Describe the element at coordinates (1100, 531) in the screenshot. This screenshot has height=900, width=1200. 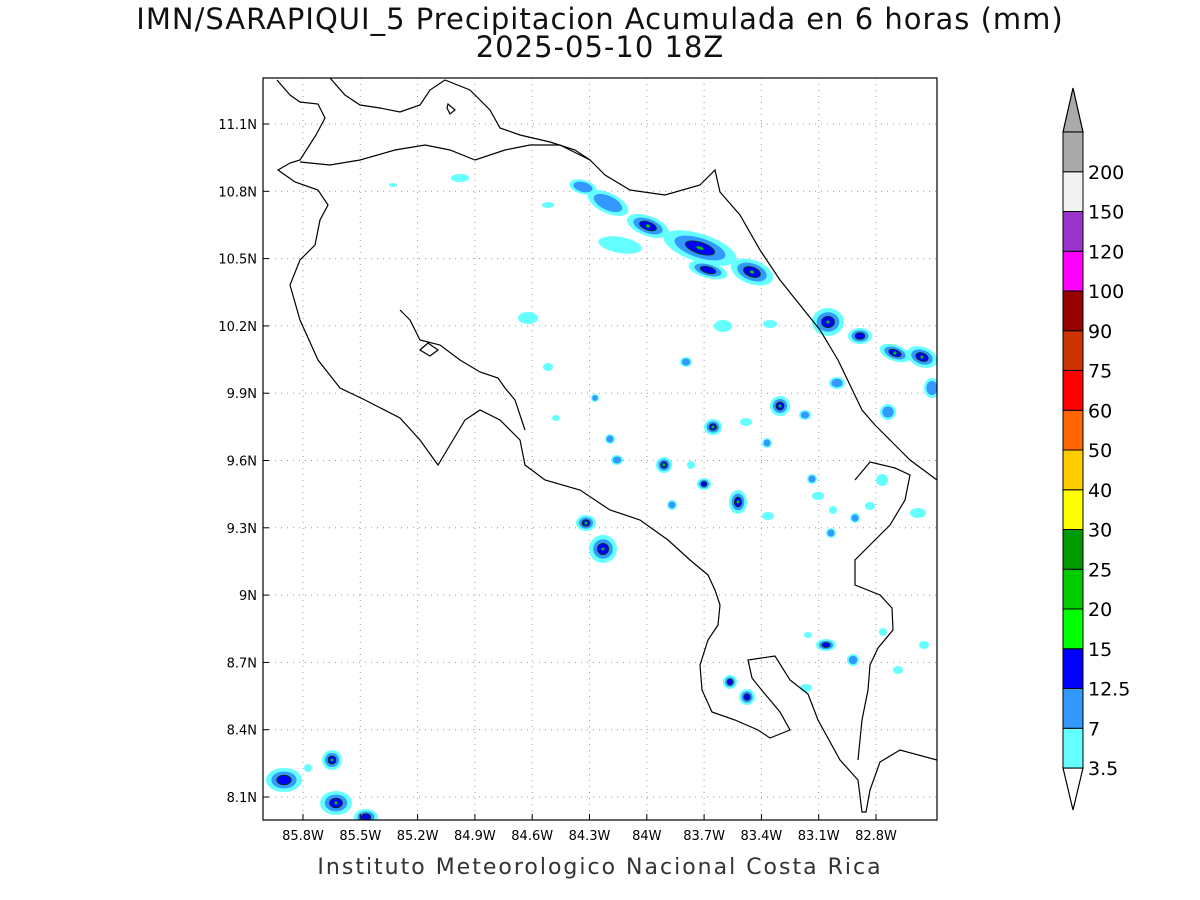
I see `colorbar-level-label: 30` at that location.